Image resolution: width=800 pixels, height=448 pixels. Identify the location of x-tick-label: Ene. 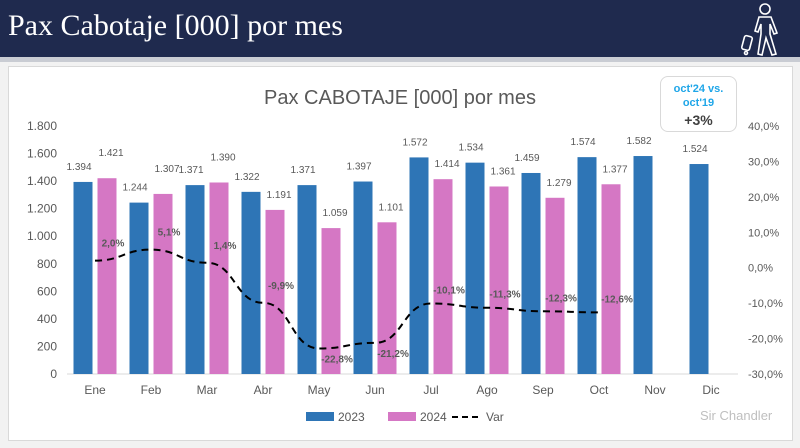
(95, 390).